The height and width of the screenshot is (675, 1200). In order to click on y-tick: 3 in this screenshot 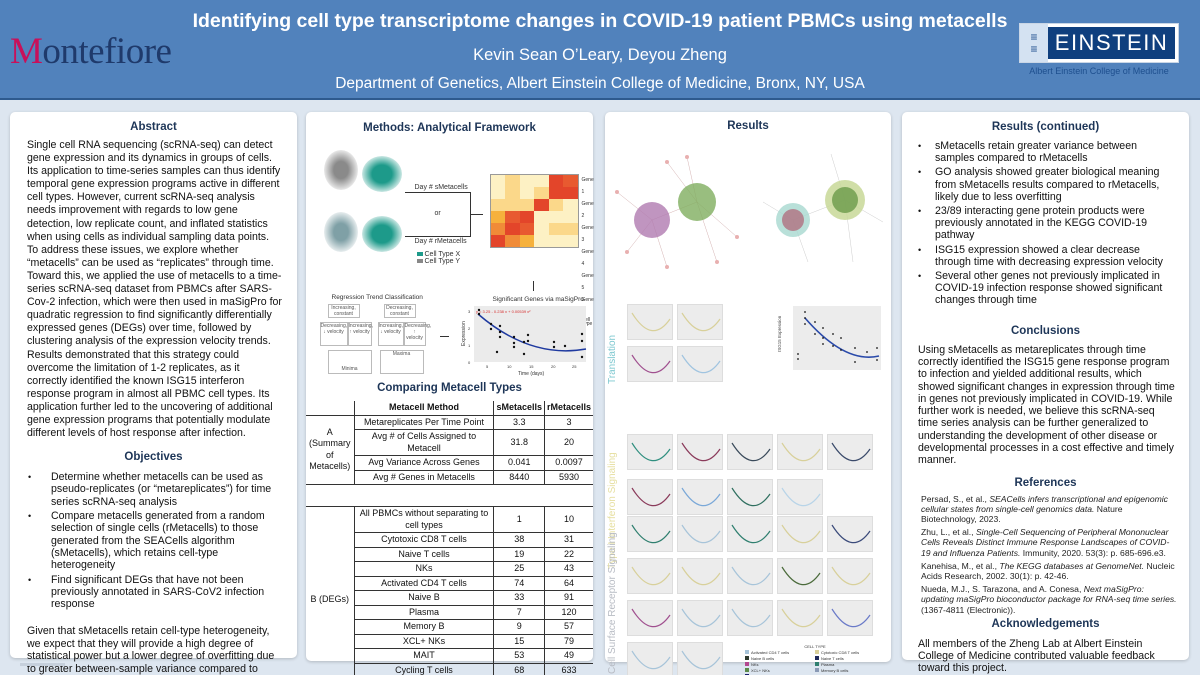, I will do `click(469, 311)`.